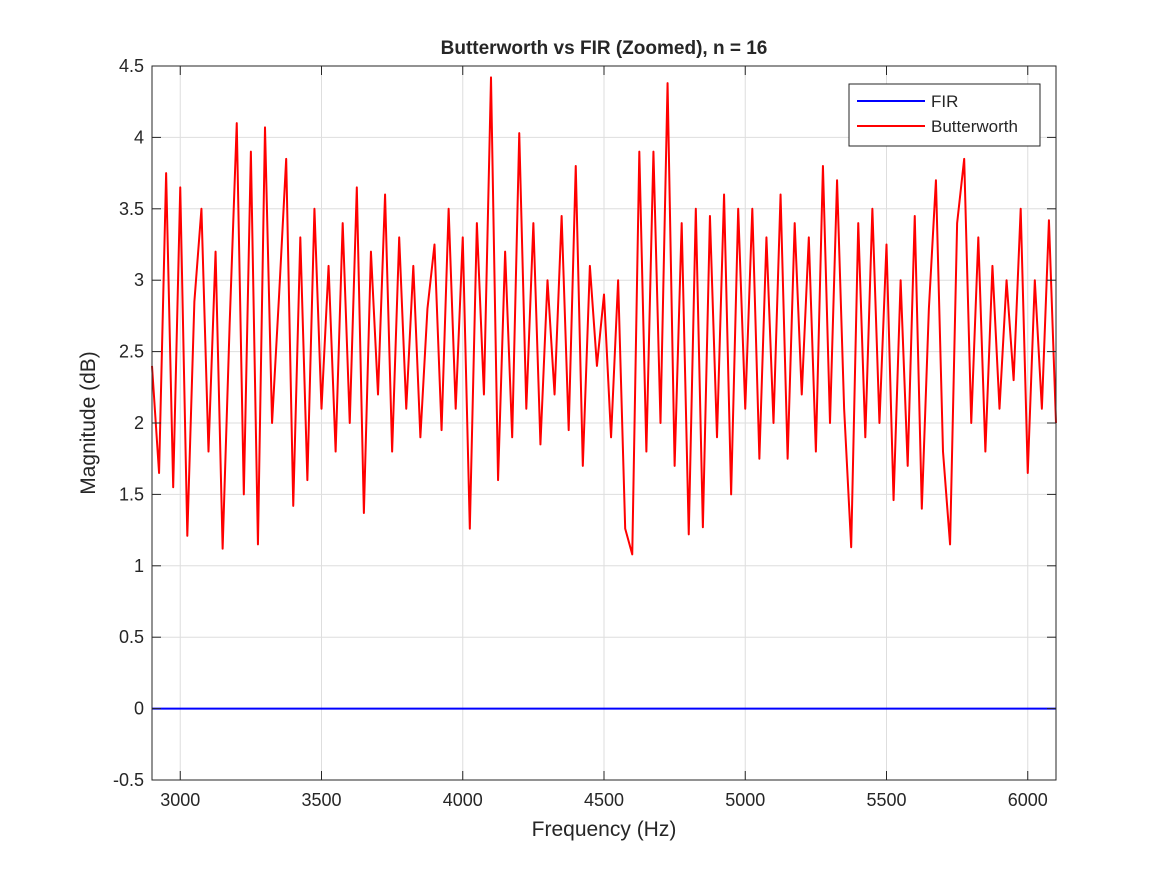 The width and height of the screenshot is (1167, 880). I want to click on y-tick-label: 4, so click(139, 137).